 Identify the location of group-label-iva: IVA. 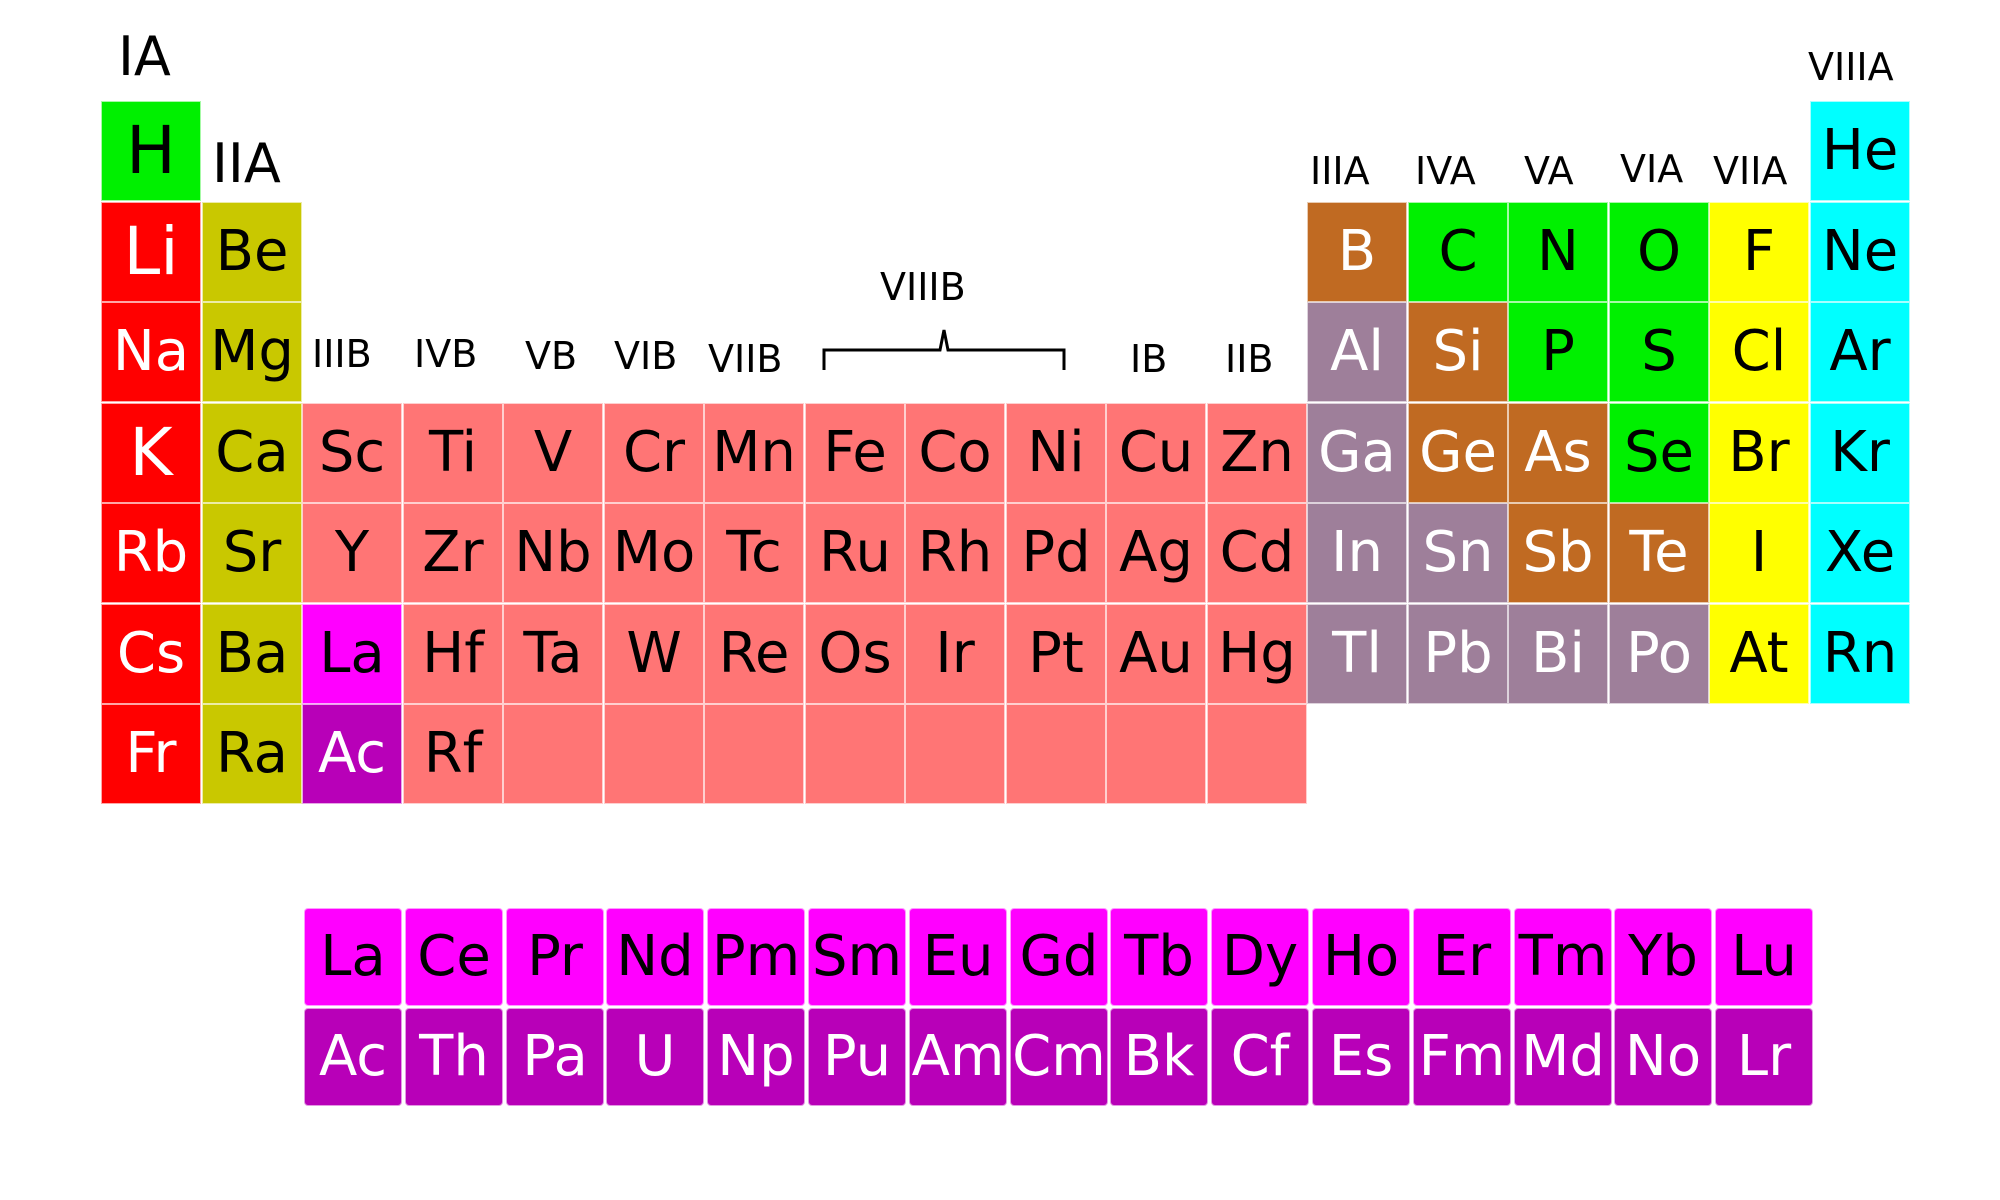
(1445, 171).